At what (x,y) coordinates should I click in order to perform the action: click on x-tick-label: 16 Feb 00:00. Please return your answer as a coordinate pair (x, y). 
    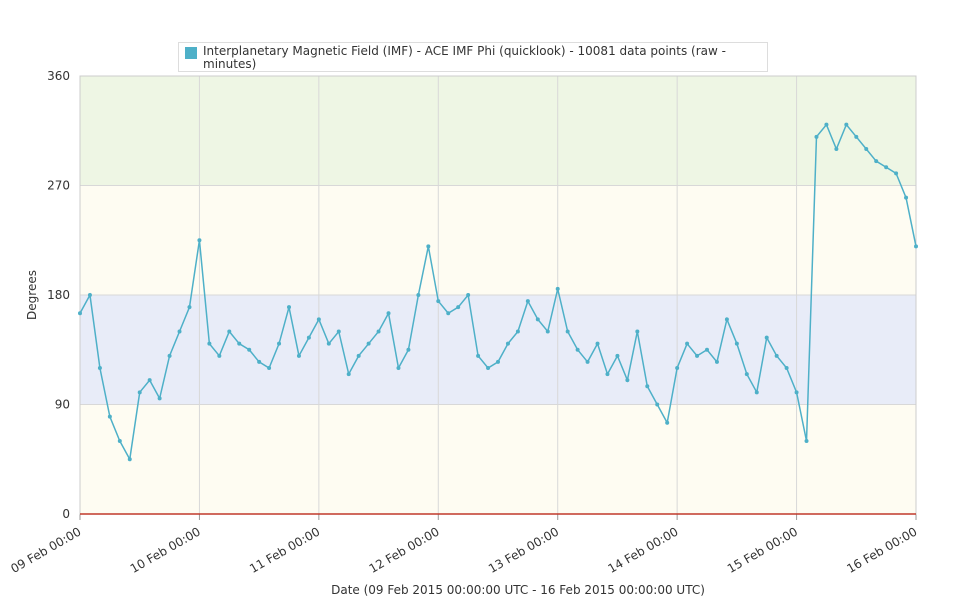
    Looking at the image, I should click on (881, 549).